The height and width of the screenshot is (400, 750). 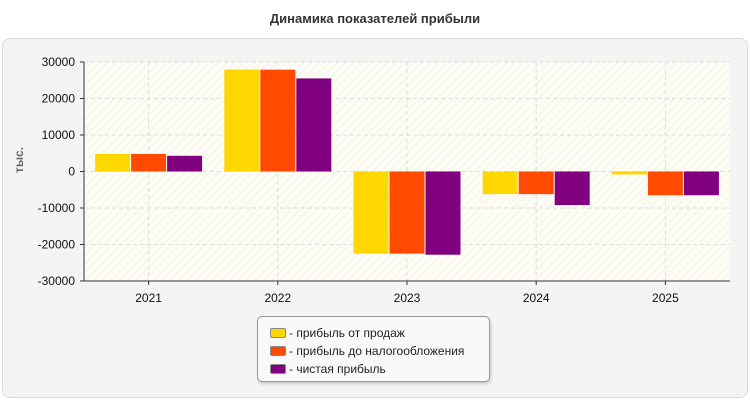 I want to click on x-tick-label: 2023, so click(x=407, y=298).